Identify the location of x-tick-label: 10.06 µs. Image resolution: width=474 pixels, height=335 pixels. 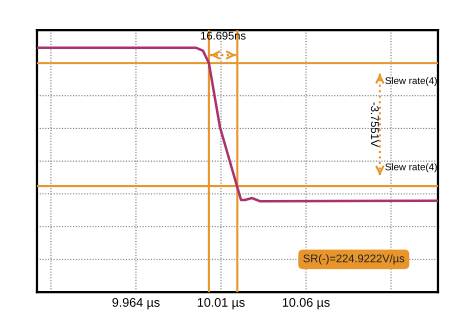
(306, 304).